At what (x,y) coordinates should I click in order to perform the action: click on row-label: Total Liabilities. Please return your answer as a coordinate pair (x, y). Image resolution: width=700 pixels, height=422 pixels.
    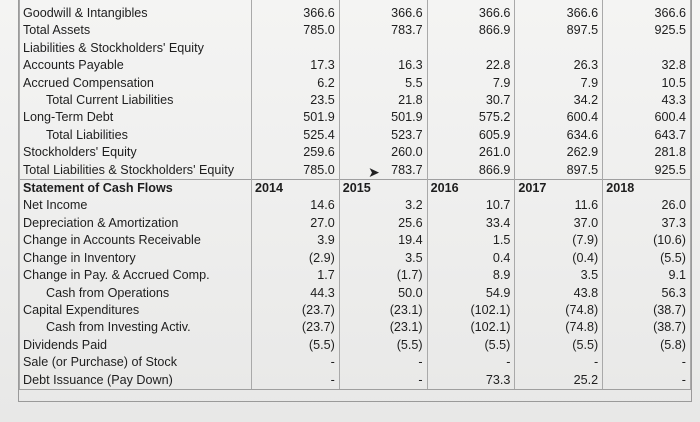
    Looking at the image, I should click on (135, 135).